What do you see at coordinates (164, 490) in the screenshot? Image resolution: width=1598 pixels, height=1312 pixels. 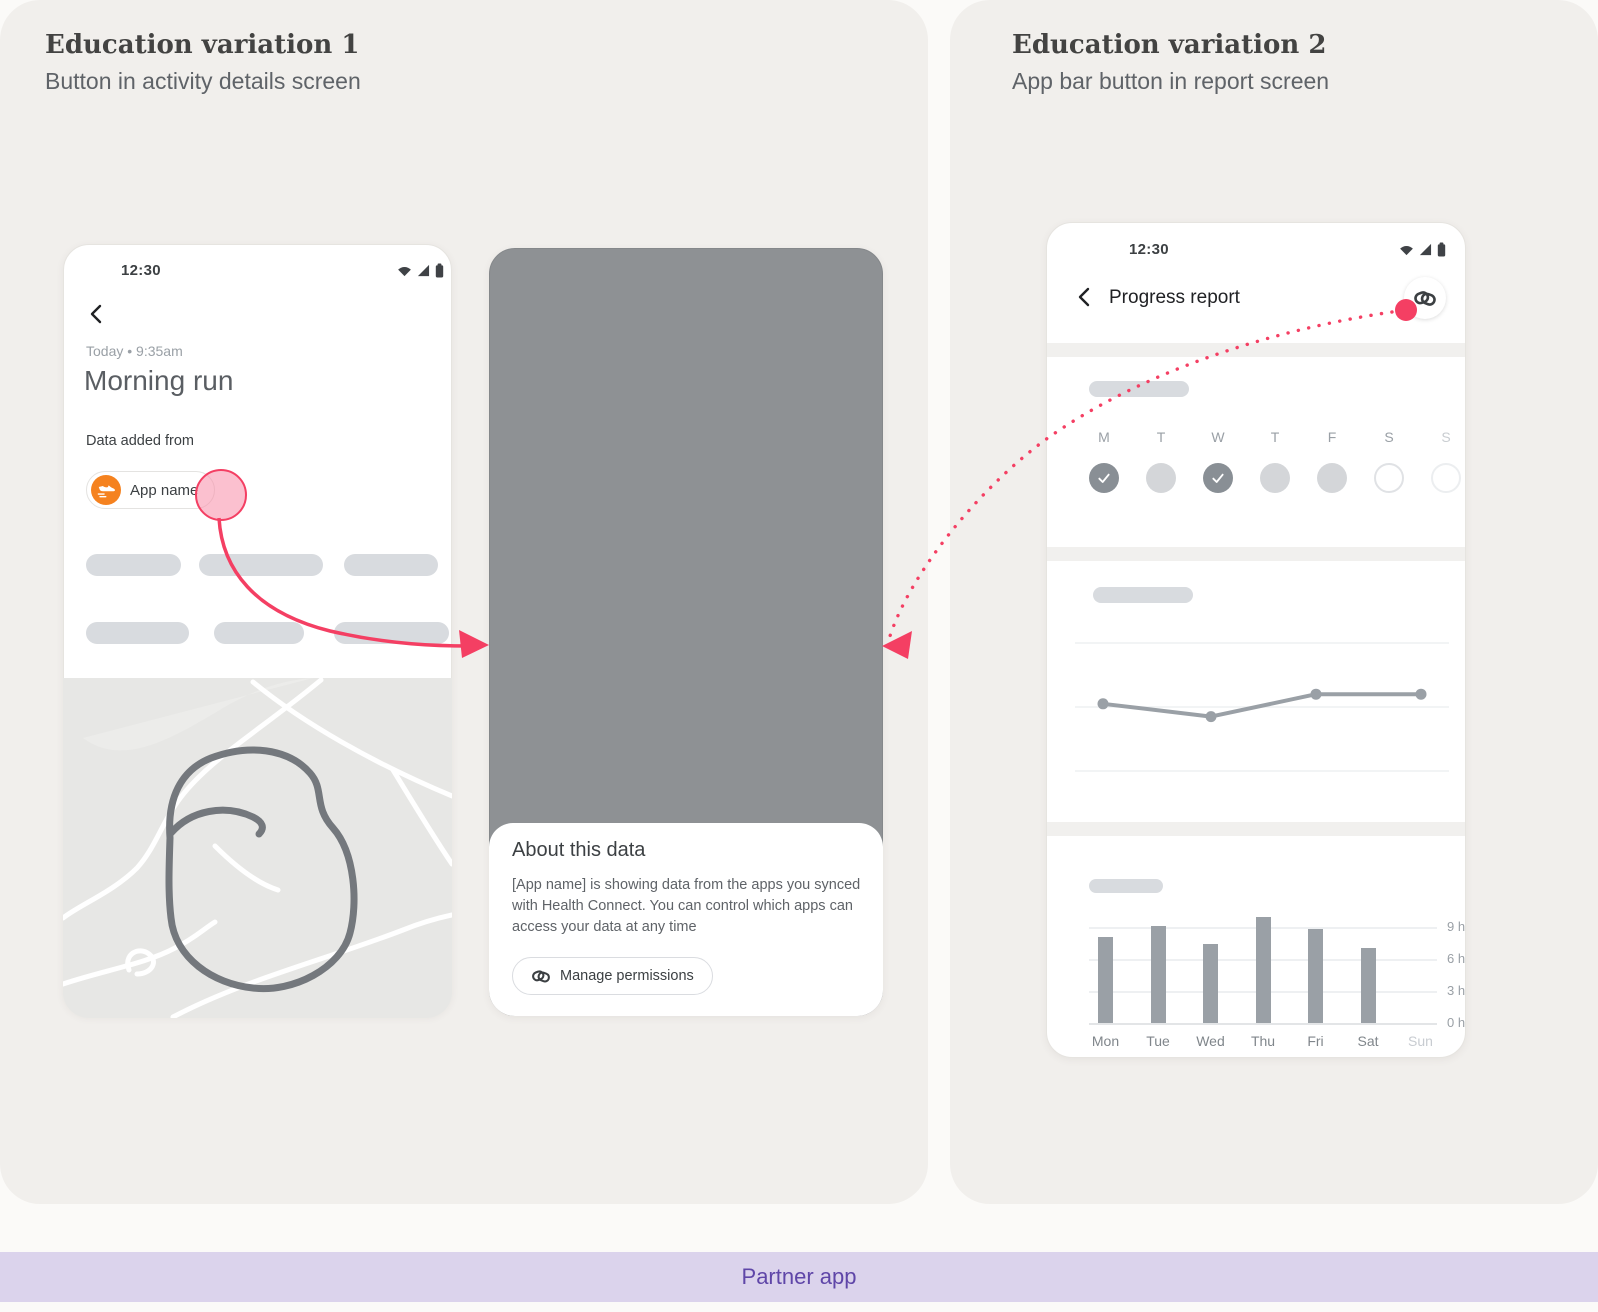 I see `app-chip-label: App name` at bounding box center [164, 490].